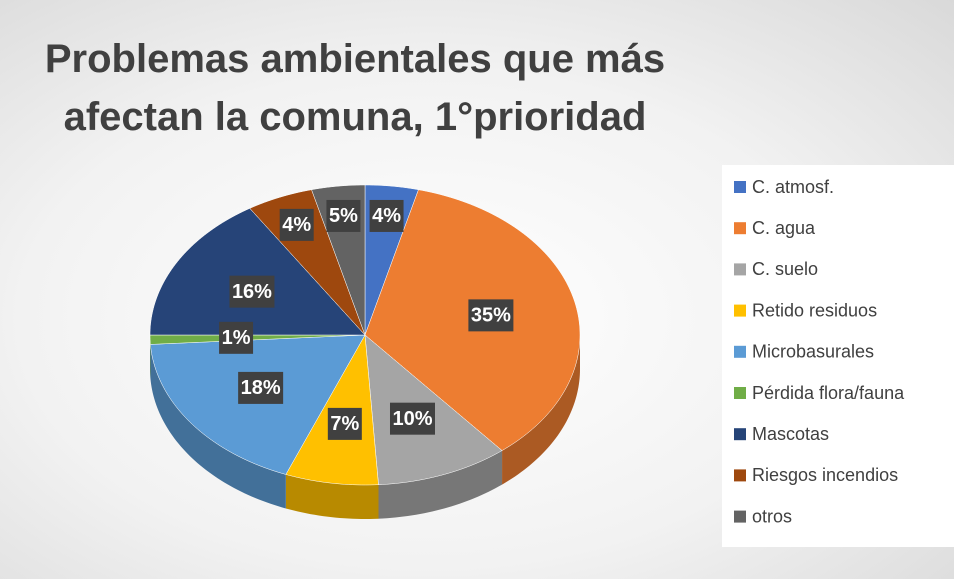 The height and width of the screenshot is (579, 954). What do you see at coordinates (785, 269) in the screenshot?
I see `legend-label: C. suelo` at bounding box center [785, 269].